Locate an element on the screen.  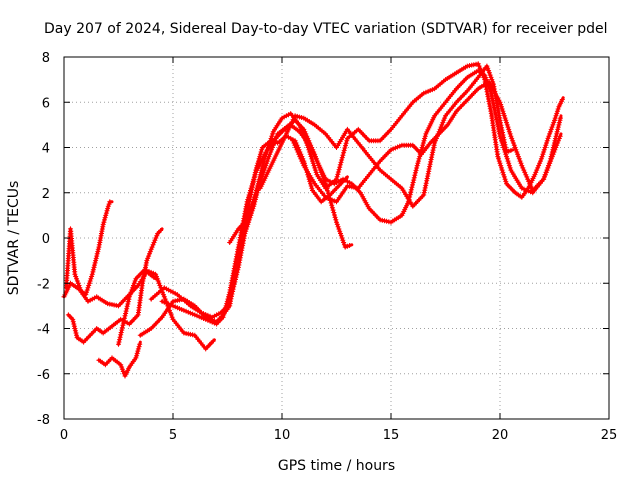
y-tick-label: -6 is located at coordinates (43, 375).